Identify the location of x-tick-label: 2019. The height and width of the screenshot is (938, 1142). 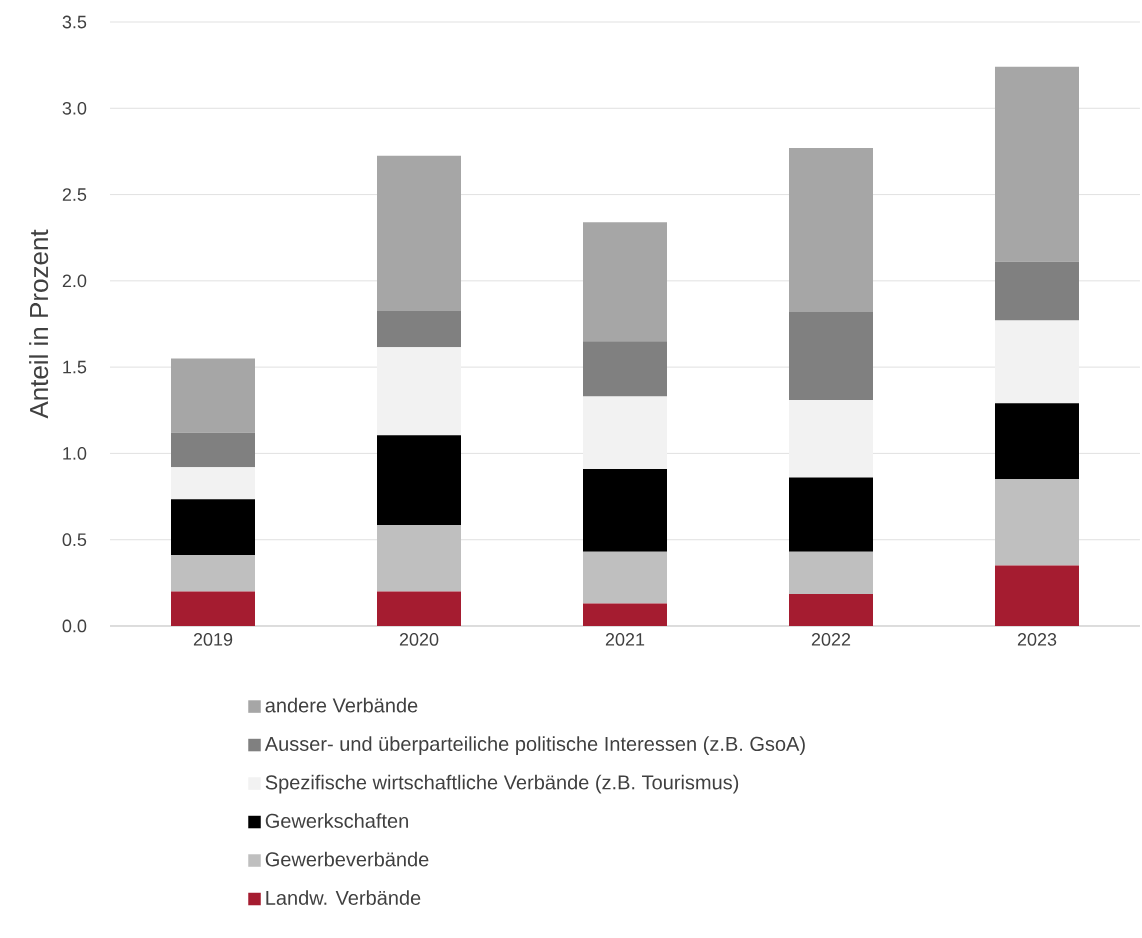
(213, 639).